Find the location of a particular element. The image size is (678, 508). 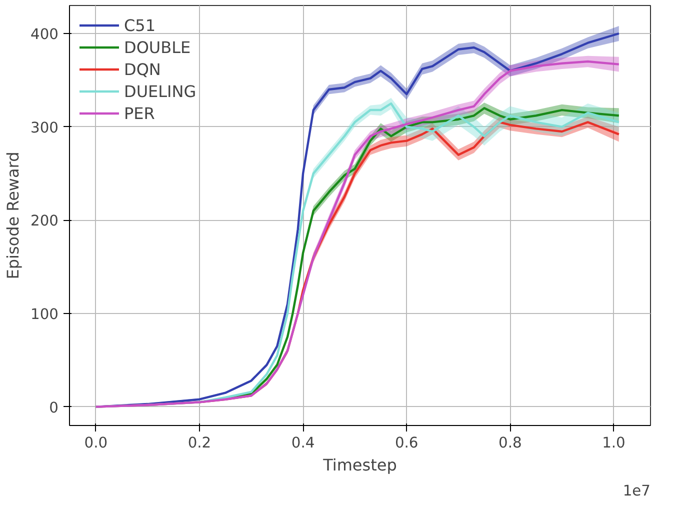

legend-label: PER is located at coordinates (139, 113).